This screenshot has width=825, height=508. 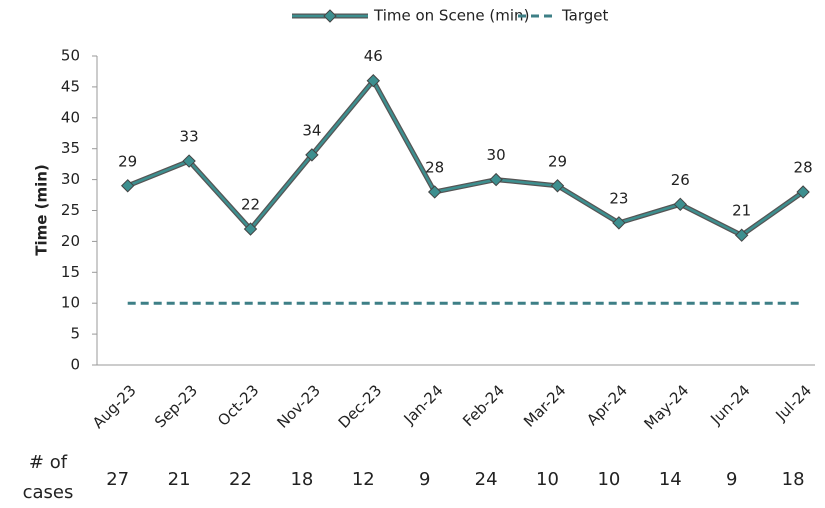 What do you see at coordinates (70, 241) in the screenshot?
I see `y-tick-label: 20` at bounding box center [70, 241].